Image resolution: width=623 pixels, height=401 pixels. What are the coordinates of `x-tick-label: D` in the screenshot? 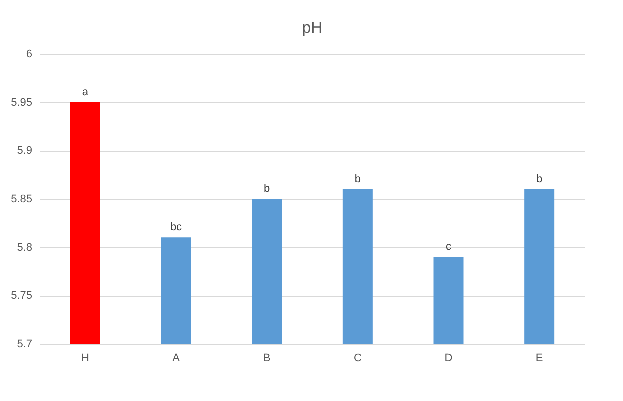 It's located at (448, 358).